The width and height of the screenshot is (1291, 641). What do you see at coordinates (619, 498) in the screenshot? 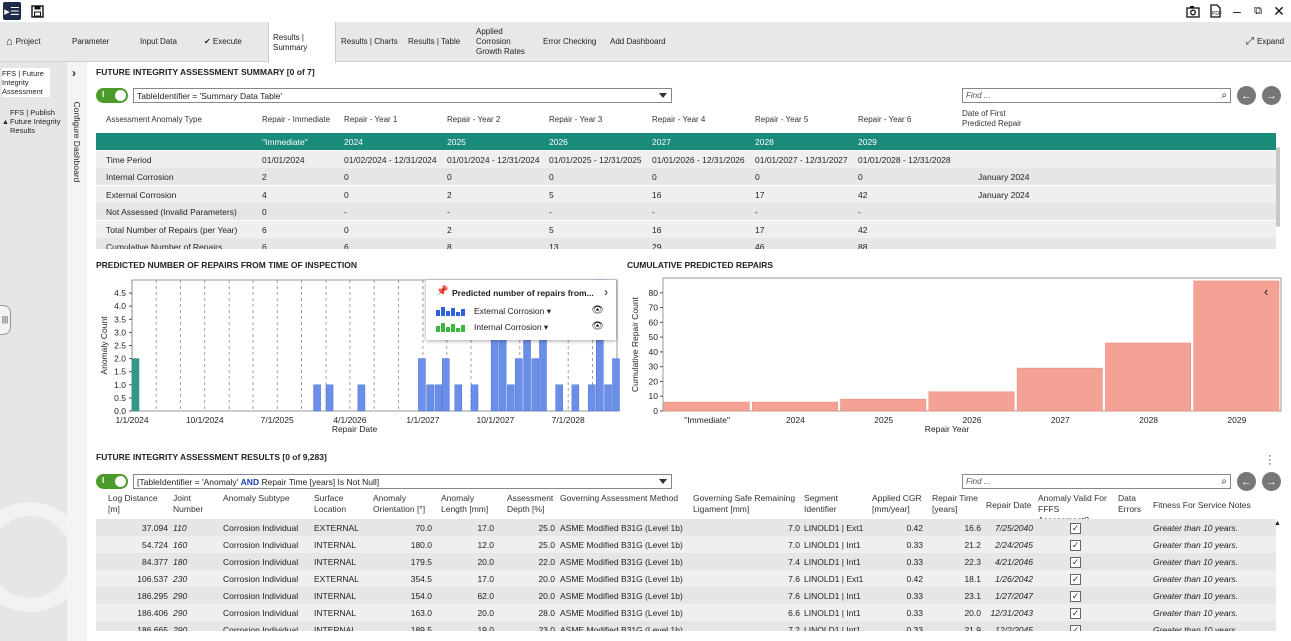
I see `results-col-header: Governing Assessment Method` at bounding box center [619, 498].